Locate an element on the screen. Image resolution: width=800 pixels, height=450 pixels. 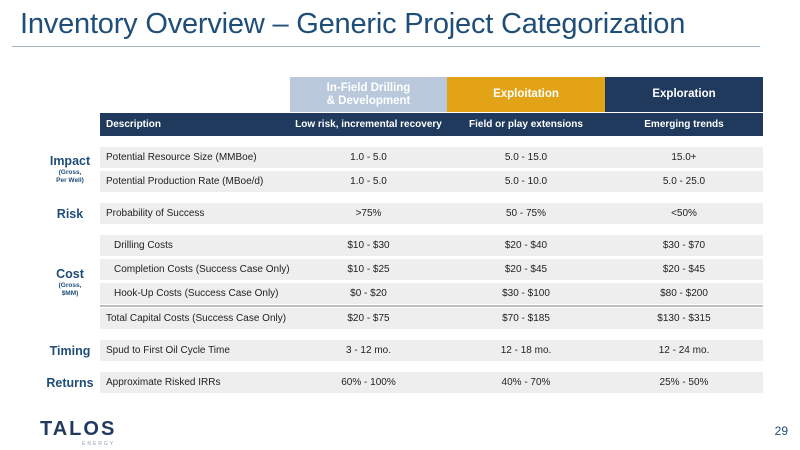
logo-subtext: ENERGY is located at coordinates (99, 444).